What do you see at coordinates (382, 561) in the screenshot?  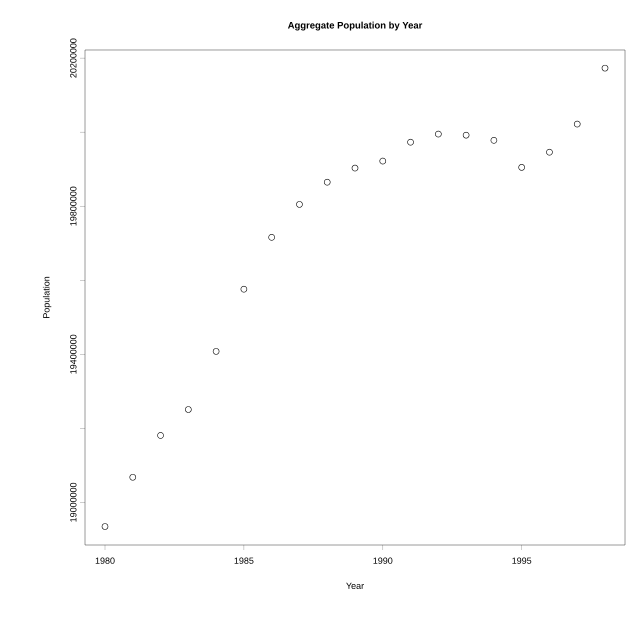 I see `x-tick-label: 1990` at bounding box center [382, 561].